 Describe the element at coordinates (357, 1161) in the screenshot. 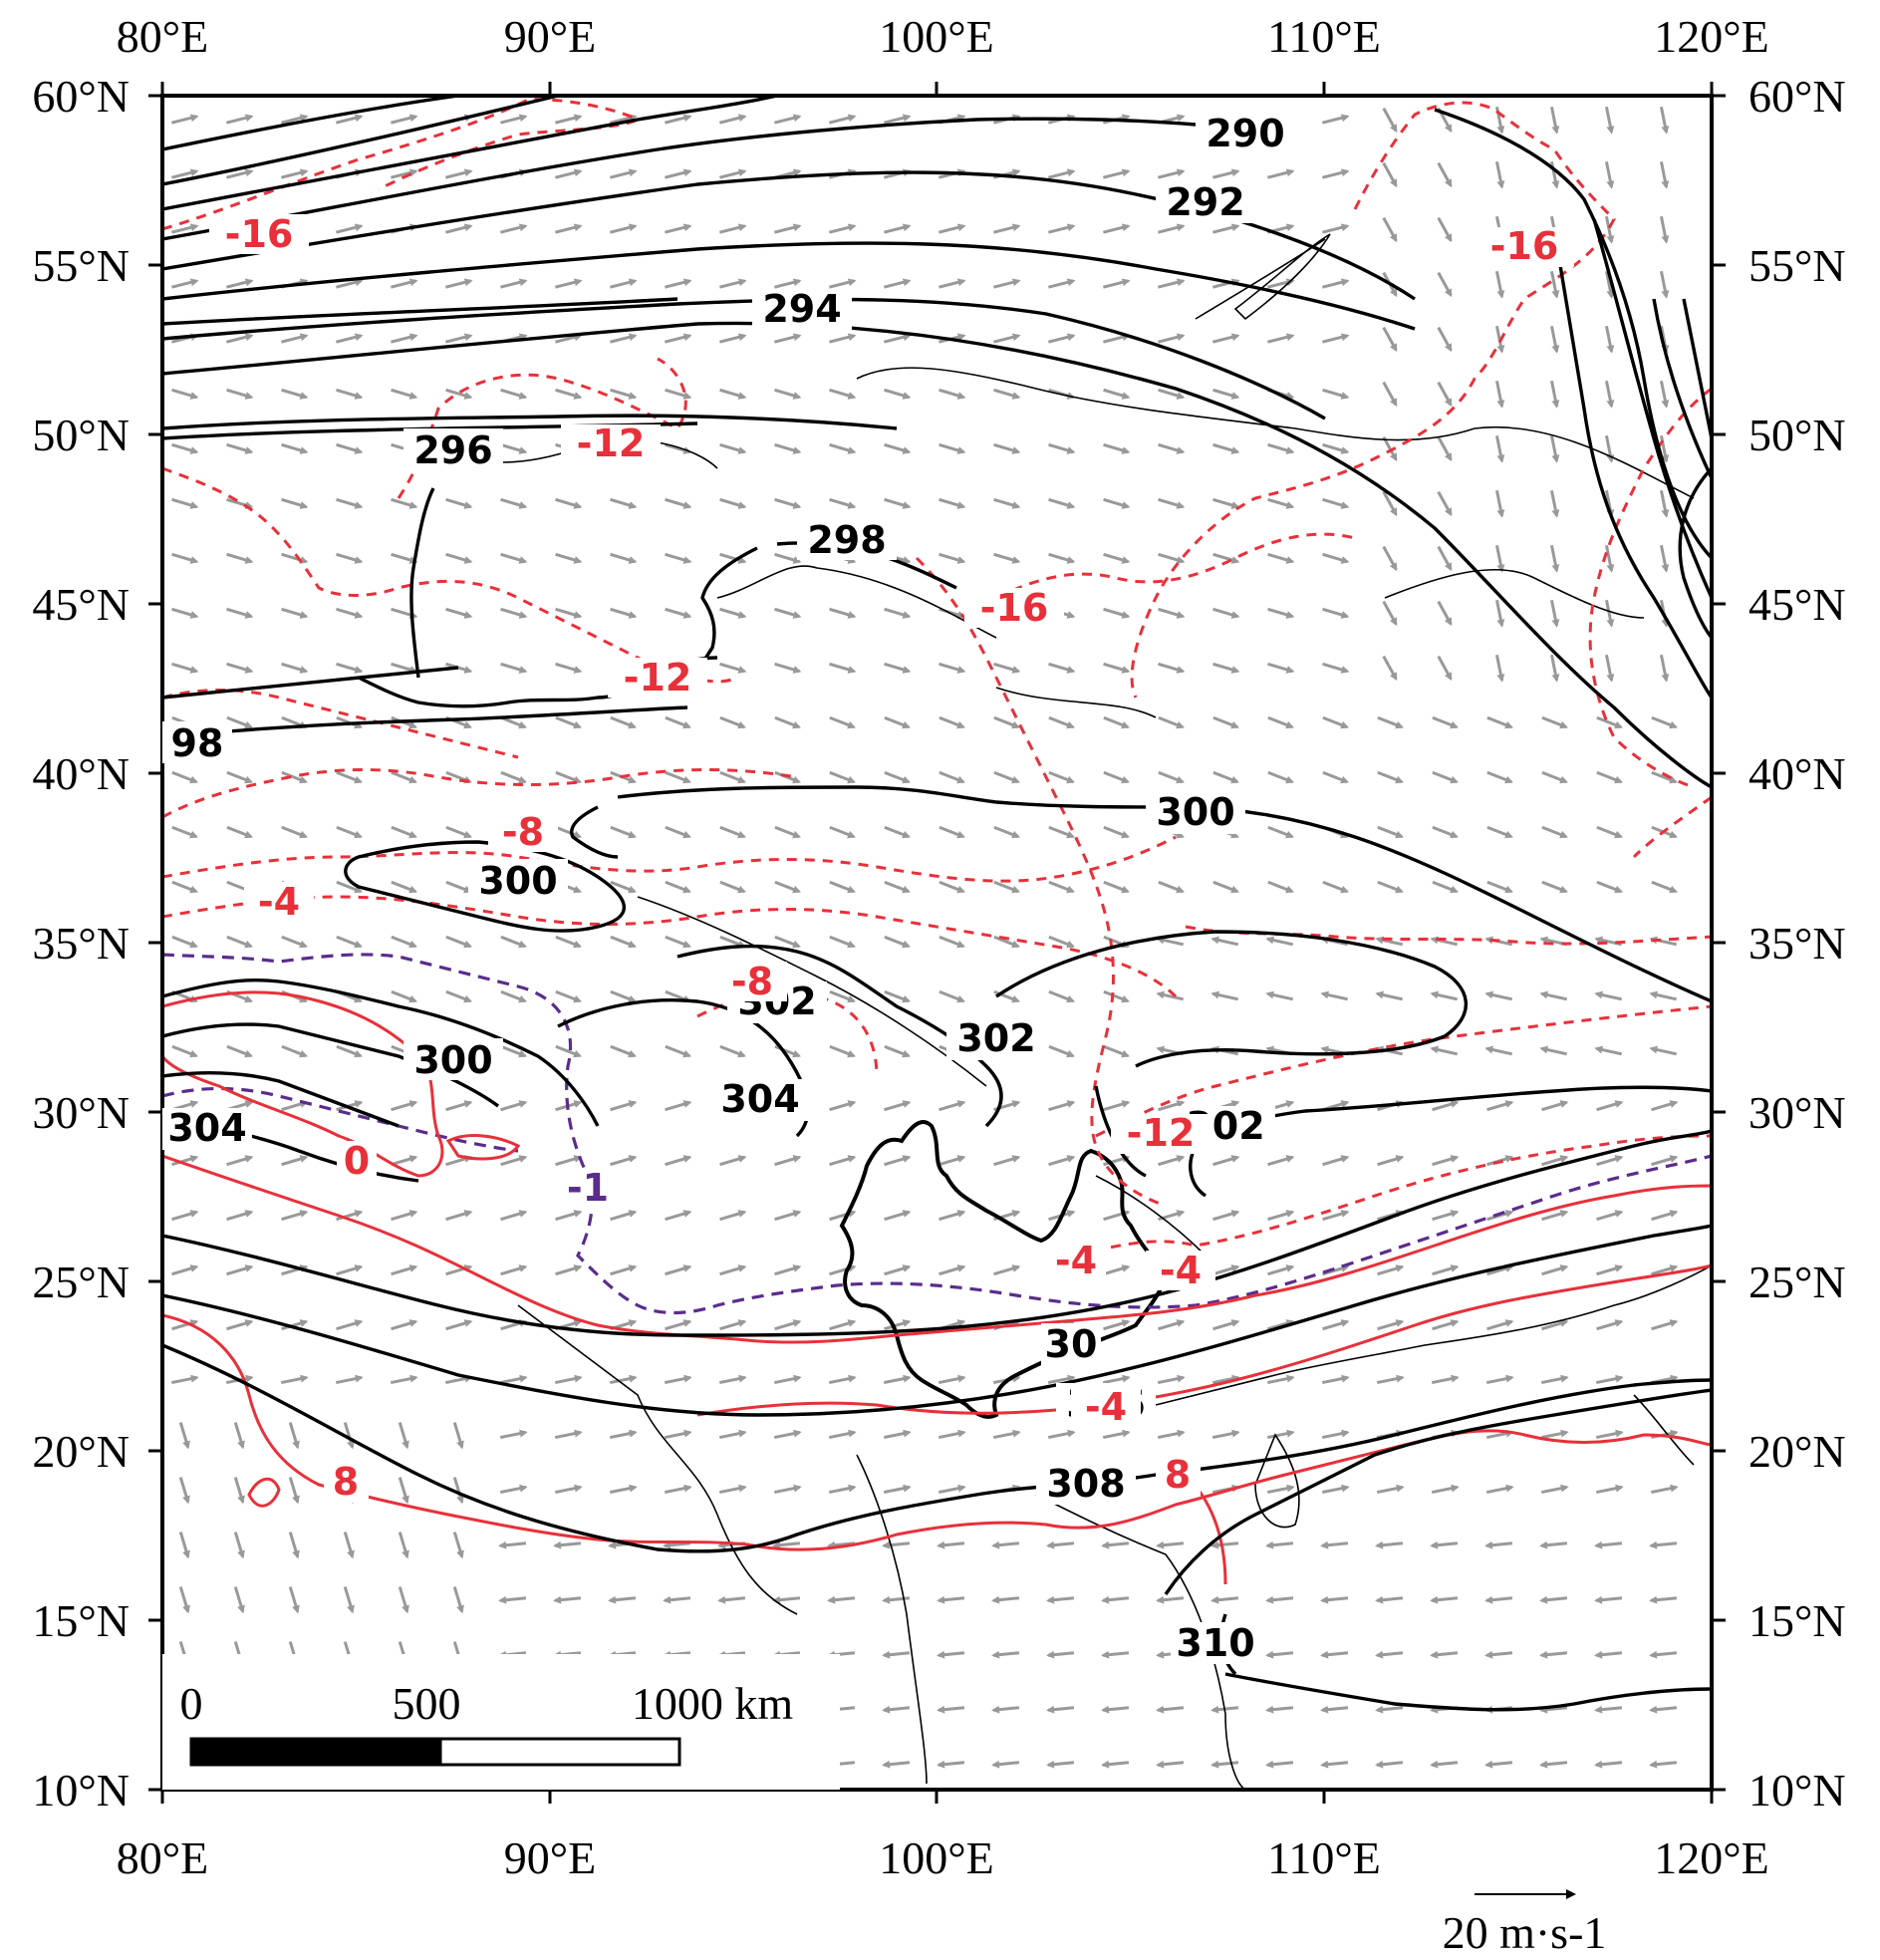

I see `red-contour-label: 0` at that location.